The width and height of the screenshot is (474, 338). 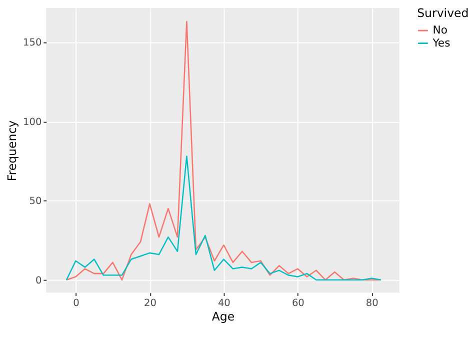 I want to click on y-tick-label: 100, so click(x=32, y=122).